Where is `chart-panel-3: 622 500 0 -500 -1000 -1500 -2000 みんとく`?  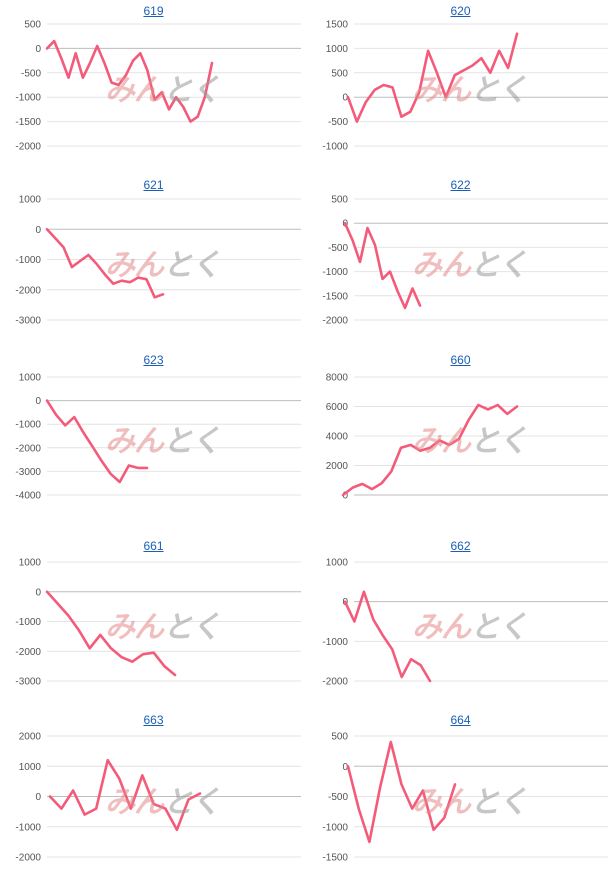
chart-panel-3: 622 500 0 -500 -1000 -1500 -2000 みんとく is located at coordinates (460, 263).